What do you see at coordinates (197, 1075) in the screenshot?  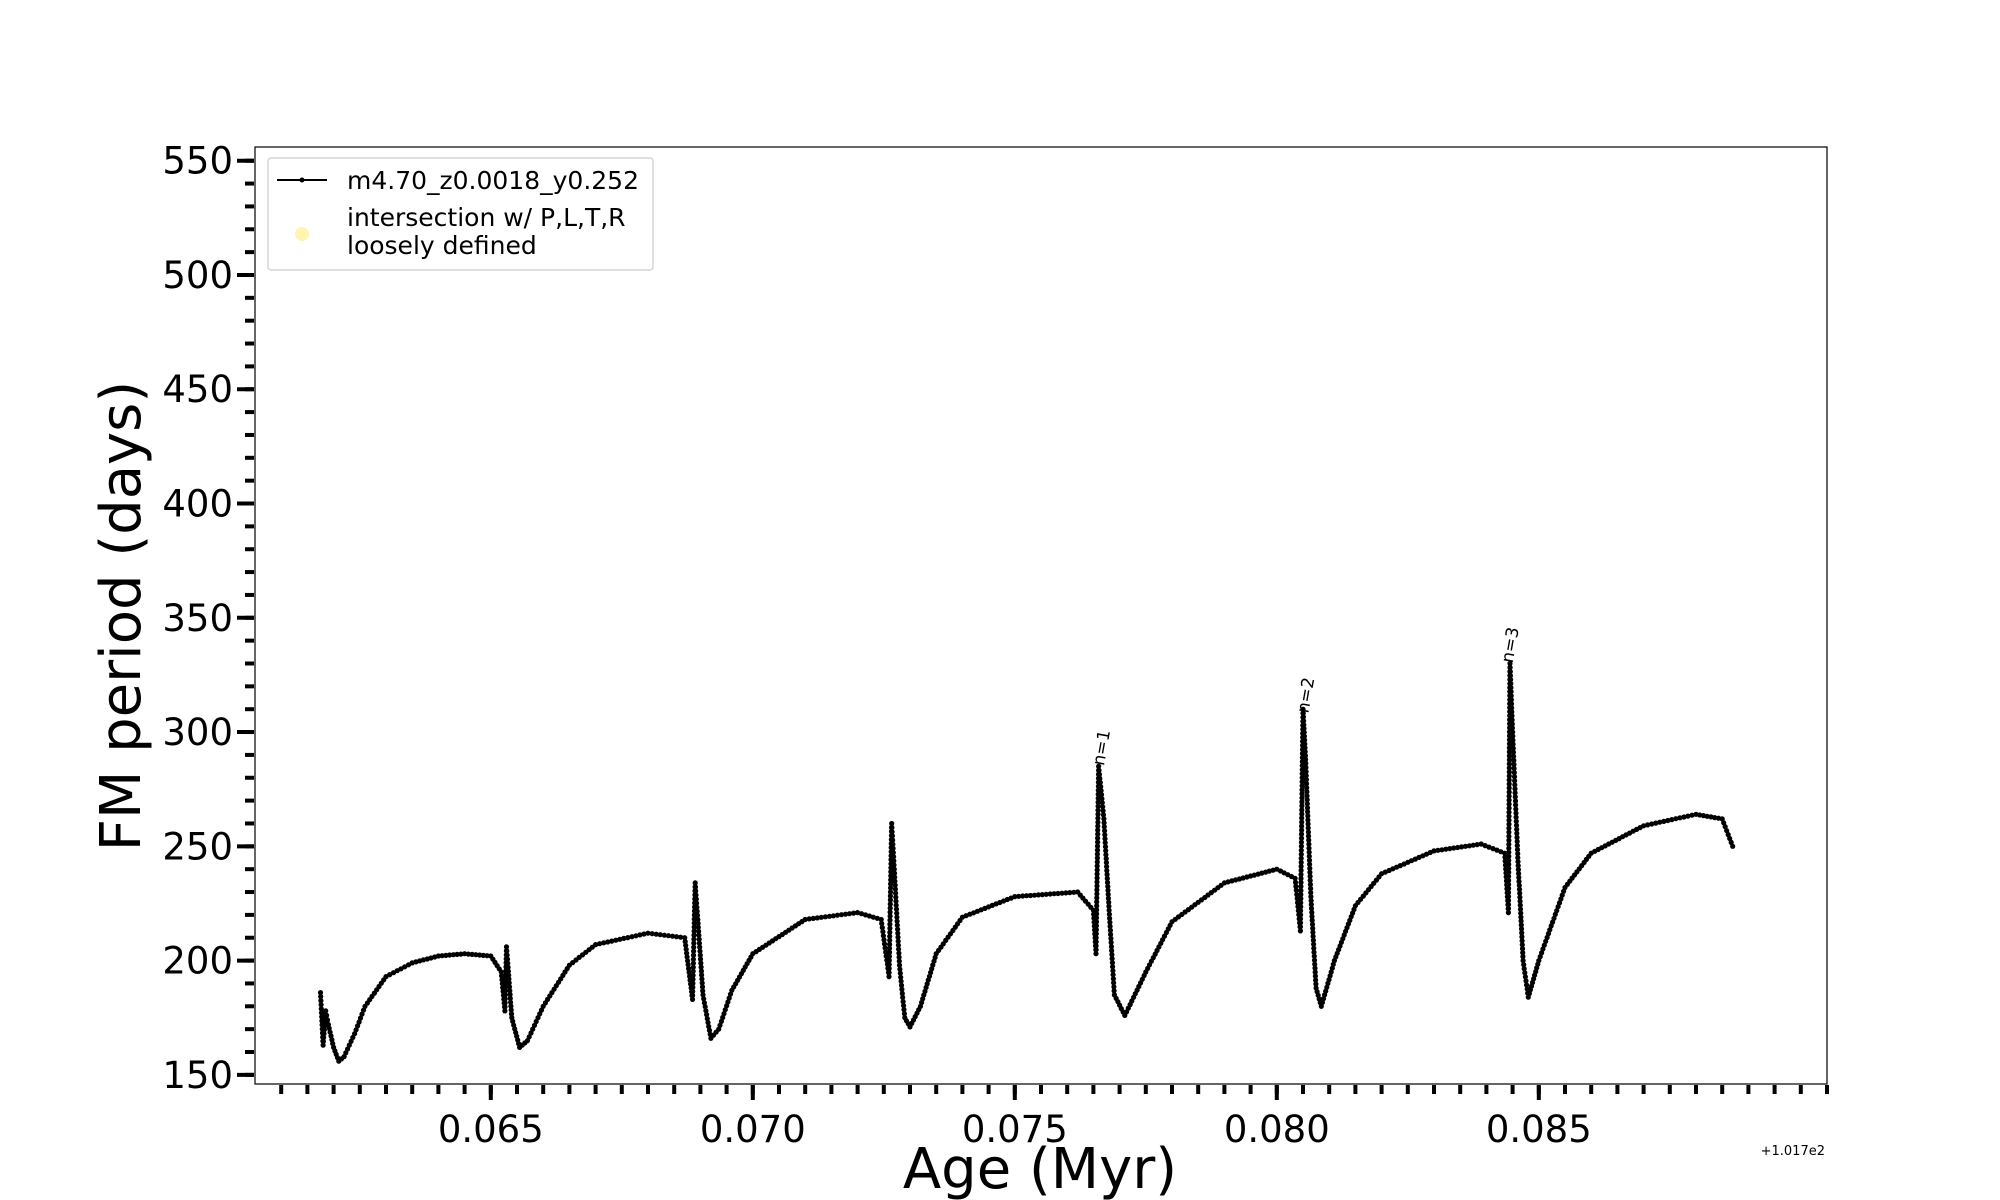 I see `y-tick-label: 150` at bounding box center [197, 1075].